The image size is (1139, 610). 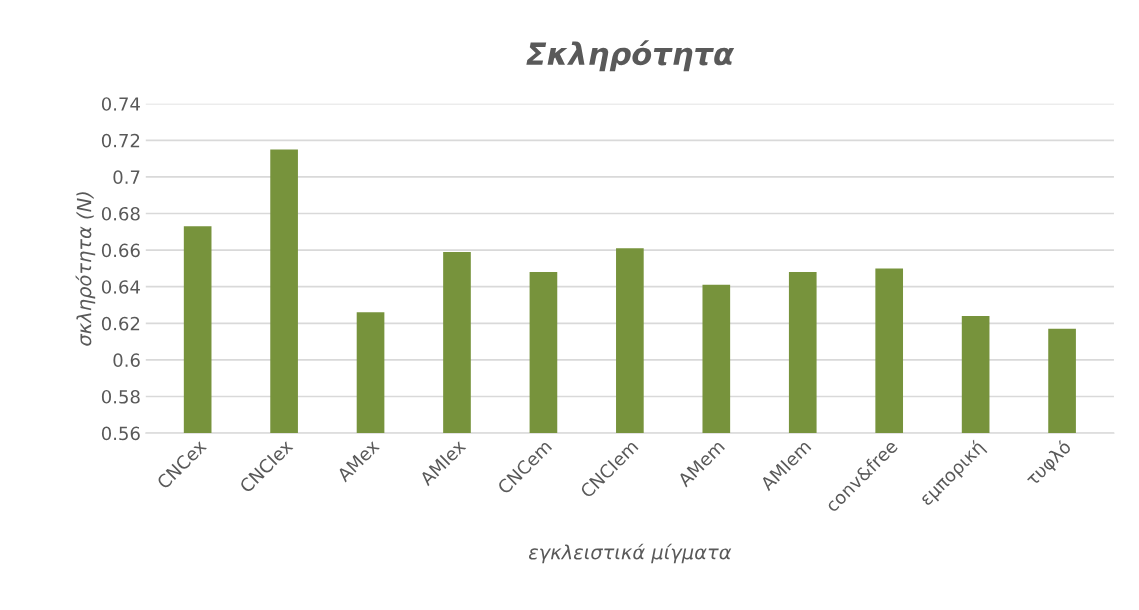 I want to click on chart-title: Σκληρότητα, so click(x=630, y=56).